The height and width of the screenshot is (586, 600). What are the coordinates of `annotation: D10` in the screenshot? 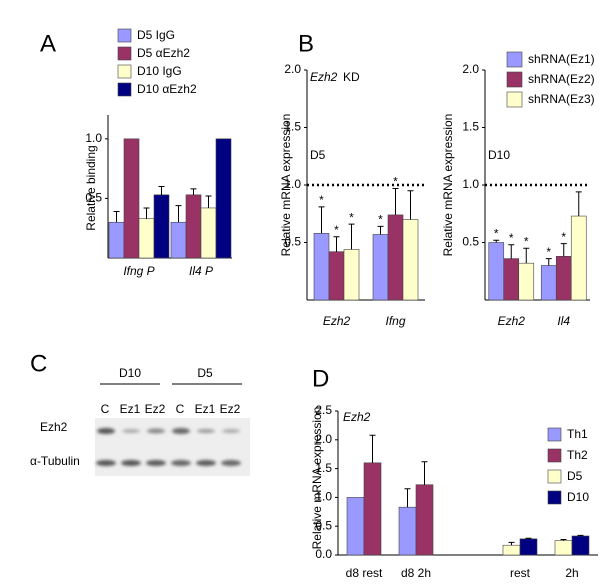 It's located at (499, 155).